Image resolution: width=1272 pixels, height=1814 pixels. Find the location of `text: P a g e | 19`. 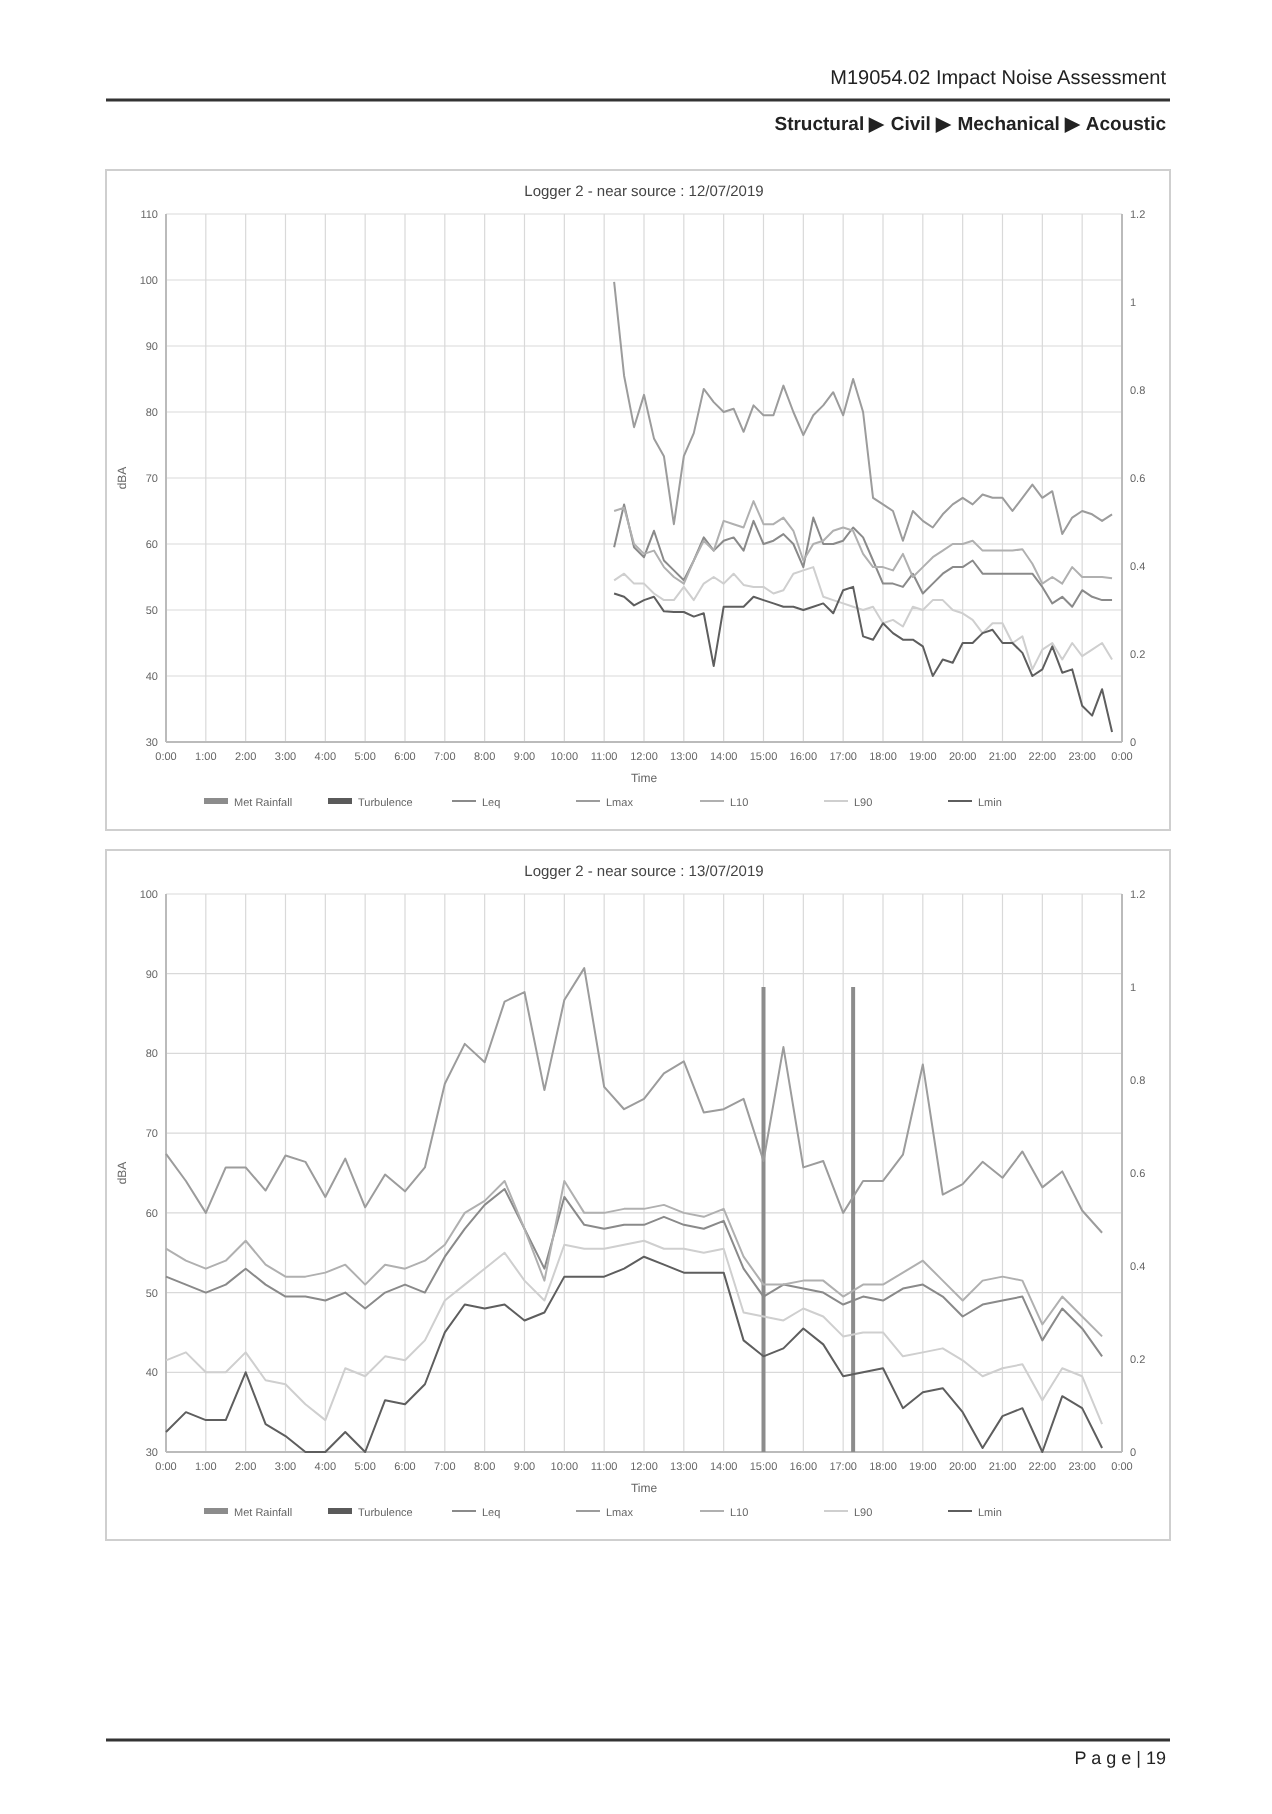

text: P a g e | 19 is located at coordinates (1120, 1758).